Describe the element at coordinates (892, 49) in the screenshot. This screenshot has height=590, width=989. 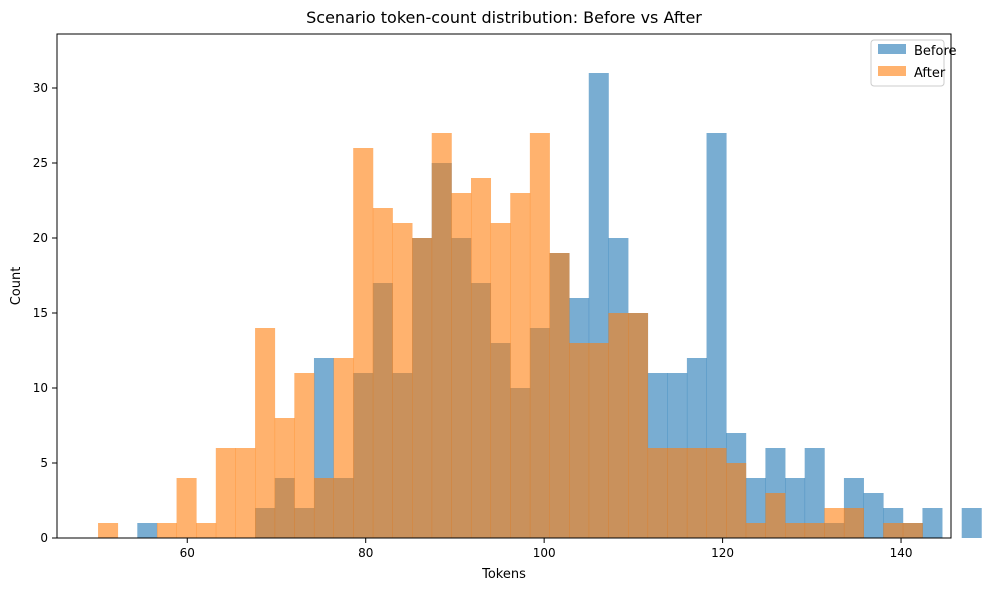
I see `legend-swatch-before` at that location.